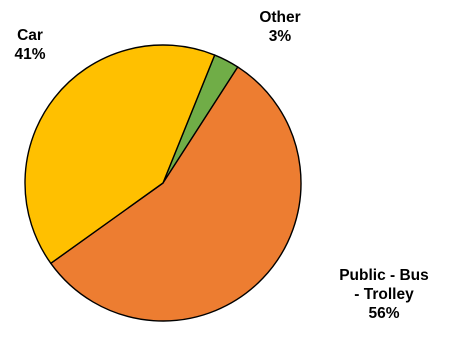  I want to click on pie-label-line: 41%, so click(29, 54).